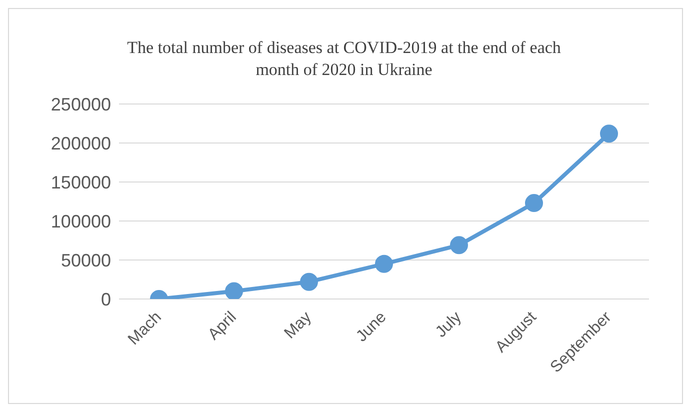 Image resolution: width=691 pixels, height=412 pixels. What do you see at coordinates (80, 221) in the screenshot?
I see `y-tick-label: 100000` at bounding box center [80, 221].